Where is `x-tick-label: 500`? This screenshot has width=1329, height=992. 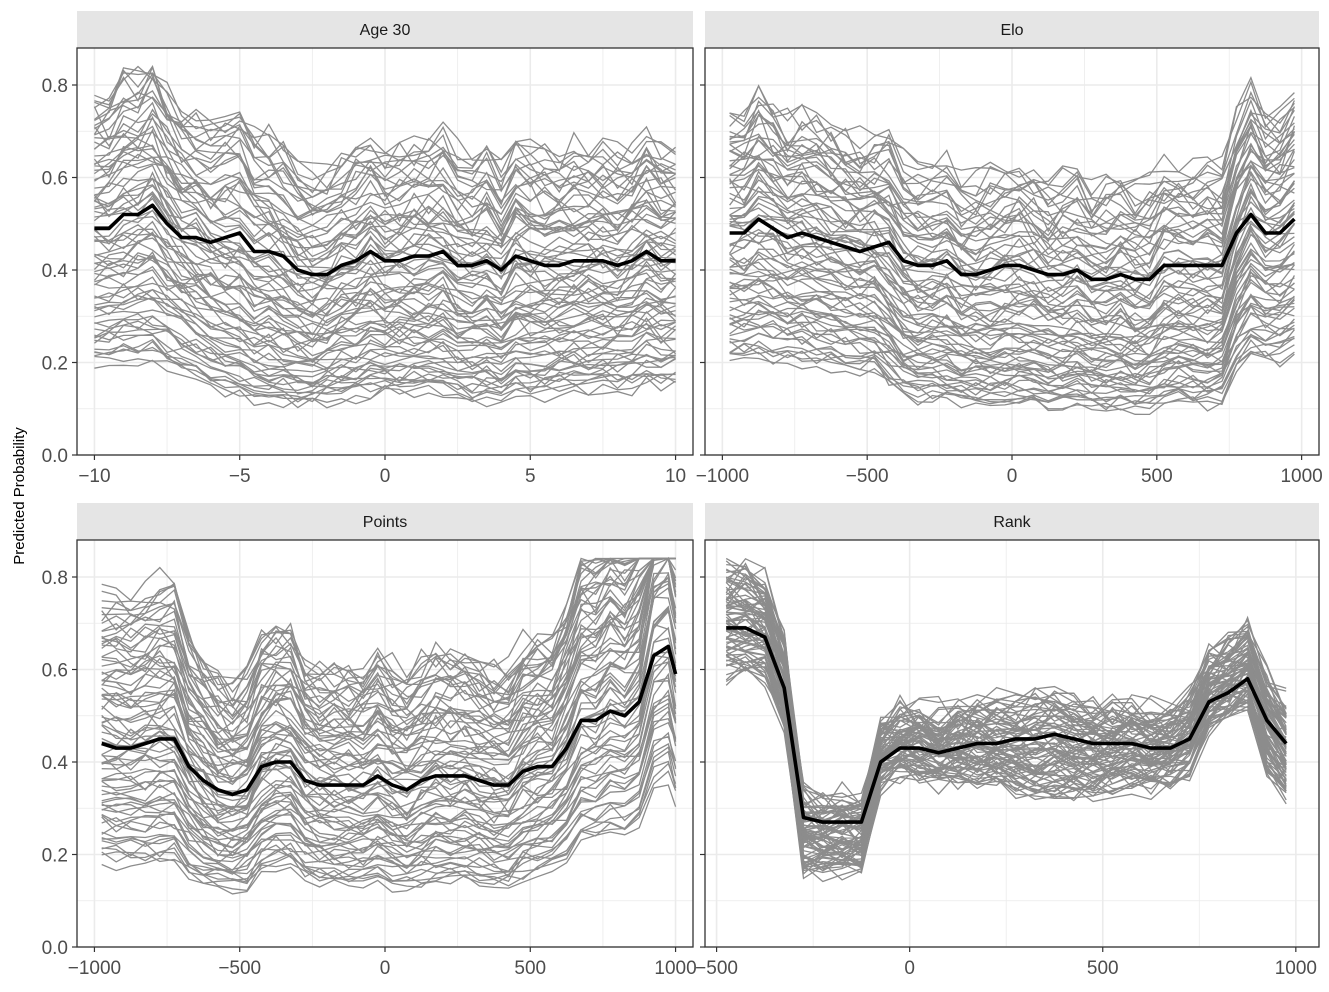 x-tick-label: 500 is located at coordinates (1157, 476).